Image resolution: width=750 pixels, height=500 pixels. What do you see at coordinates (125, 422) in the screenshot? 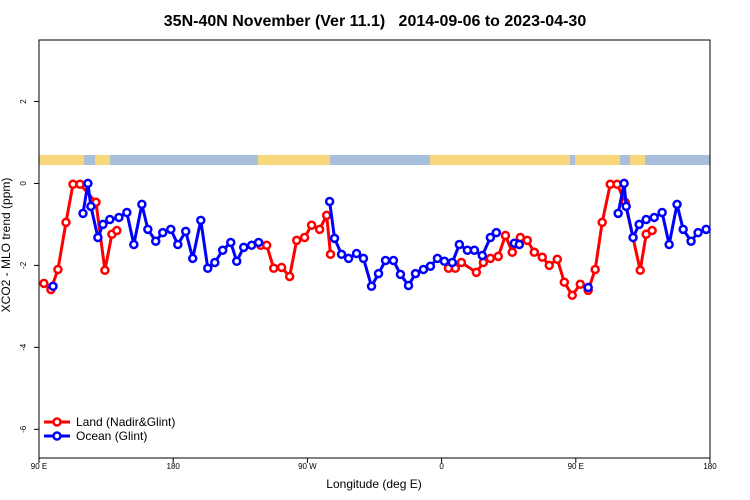
I see `legend-label: Land (Nadir&Glint)` at bounding box center [125, 422].